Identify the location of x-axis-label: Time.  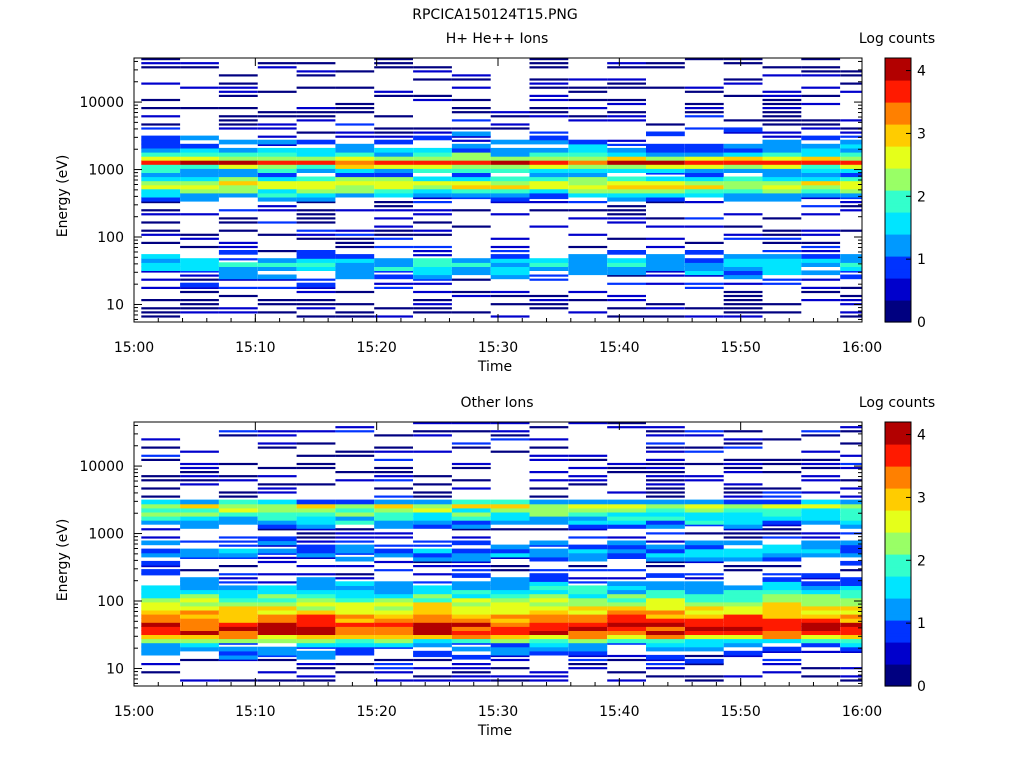
(494, 367).